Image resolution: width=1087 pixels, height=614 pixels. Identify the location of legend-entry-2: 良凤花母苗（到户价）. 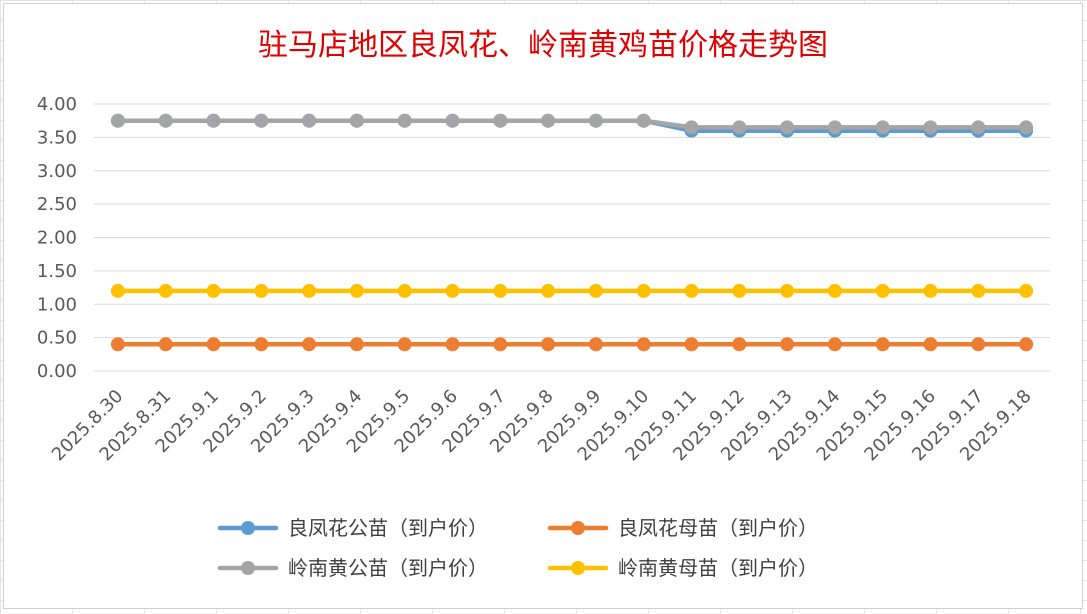
(682, 528).